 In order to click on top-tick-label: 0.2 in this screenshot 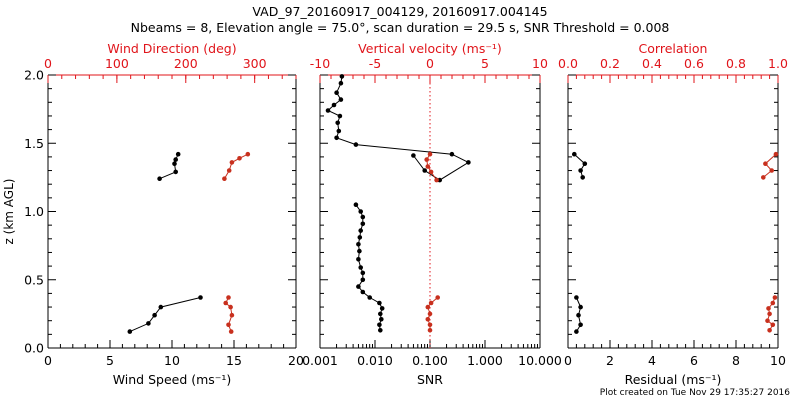, I will do `click(610, 63)`.